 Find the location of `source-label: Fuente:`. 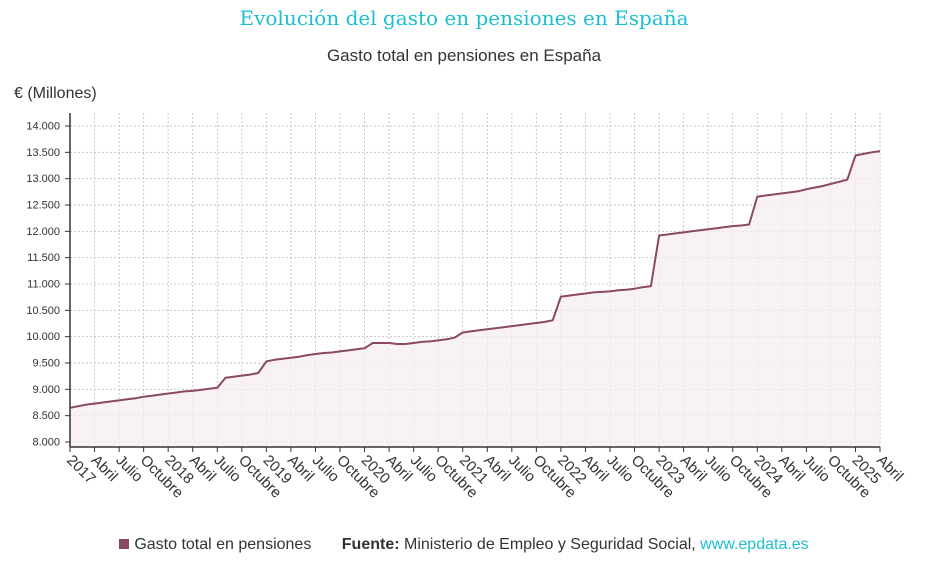

source-label: Fuente: is located at coordinates (370, 544).